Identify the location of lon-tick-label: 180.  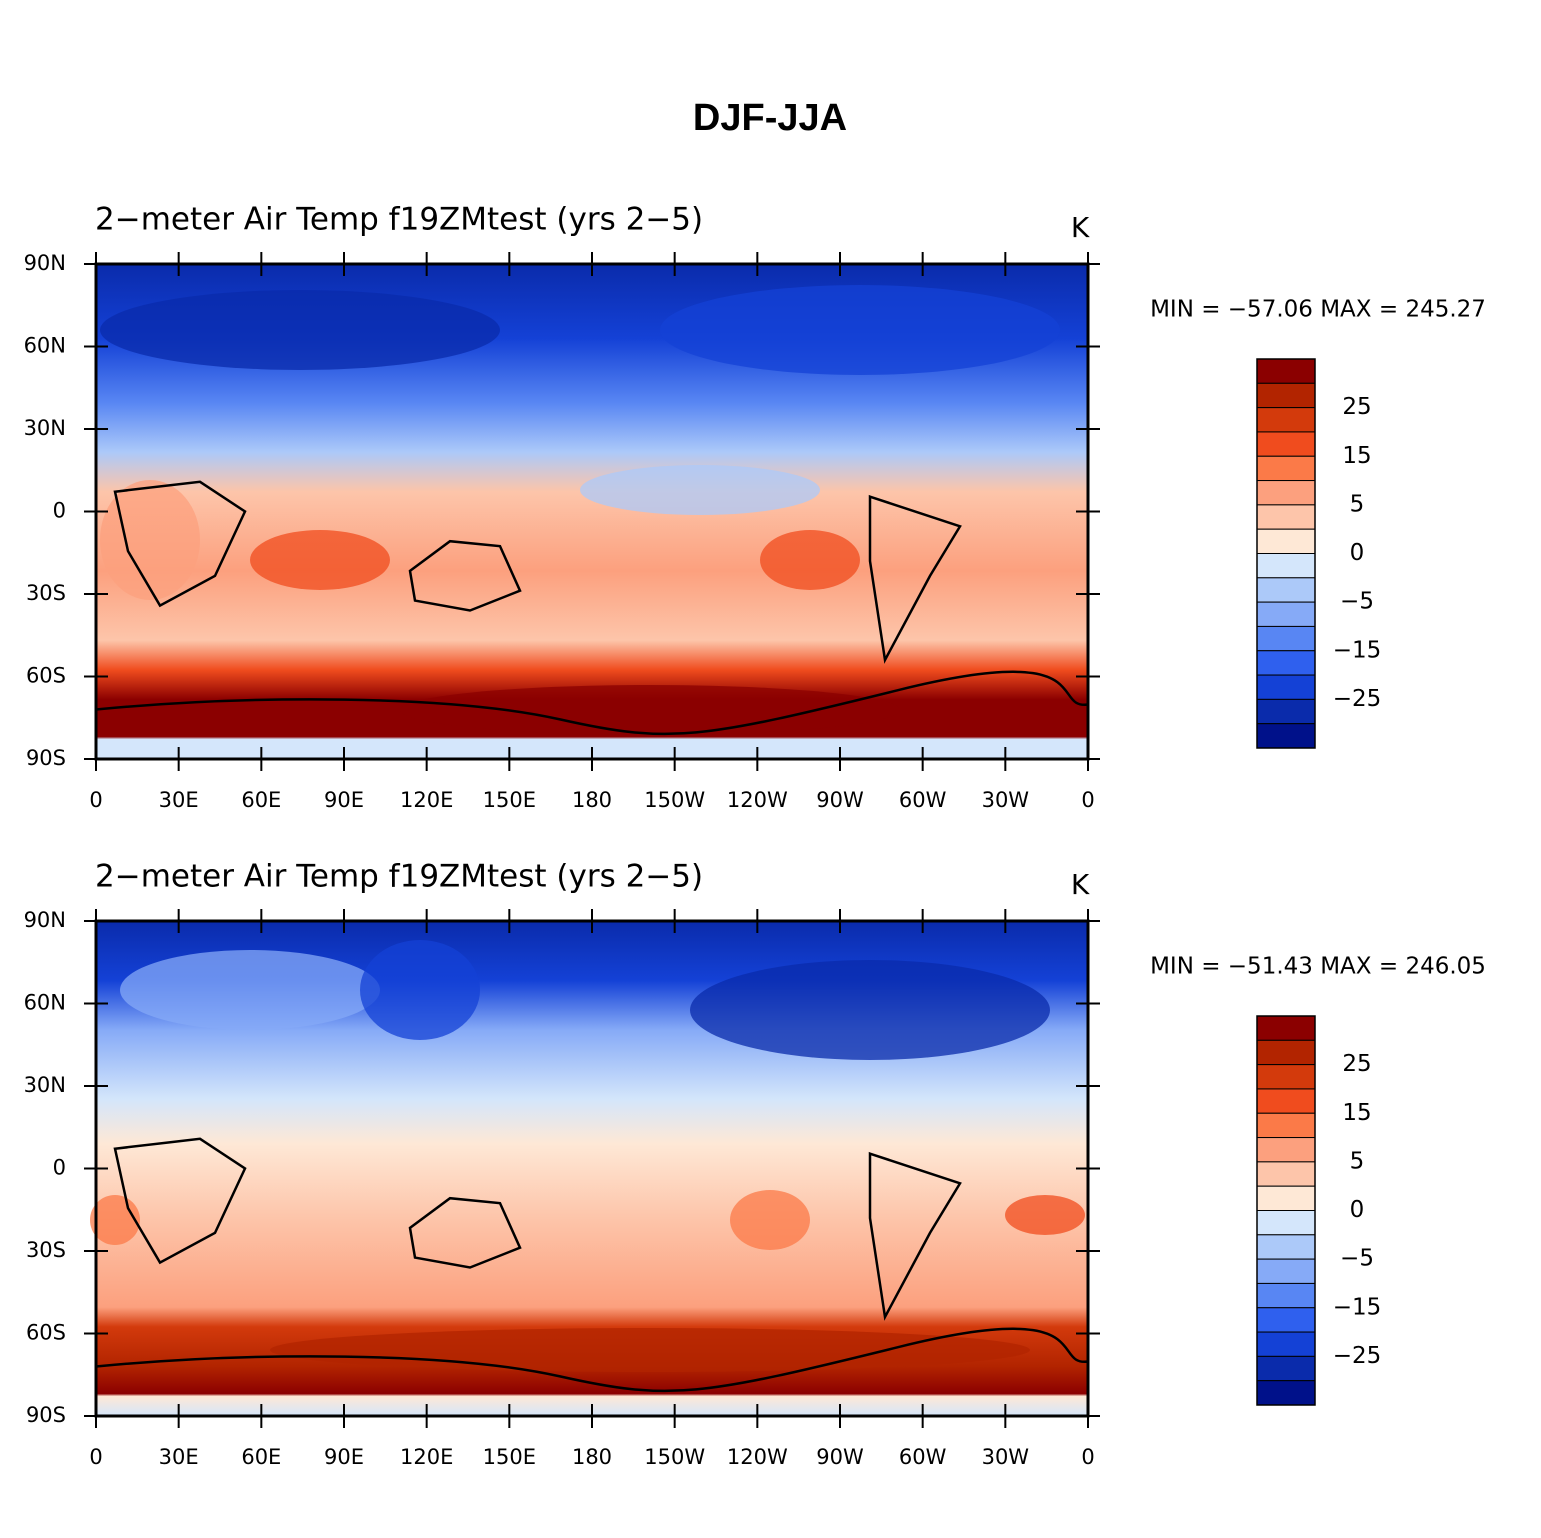
(592, 800).